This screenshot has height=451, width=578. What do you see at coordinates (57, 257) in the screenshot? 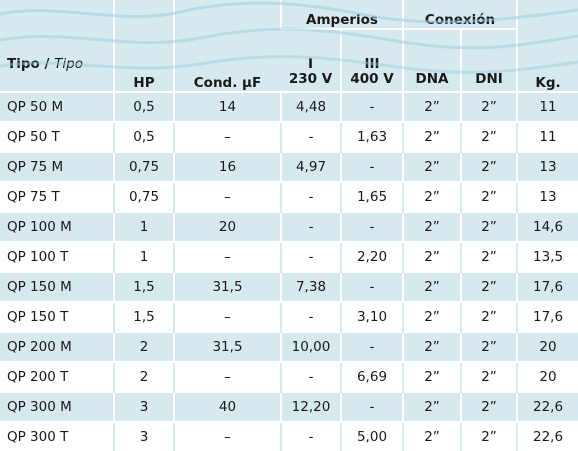
I see `cell-tipo: QP 100 T` at bounding box center [57, 257].